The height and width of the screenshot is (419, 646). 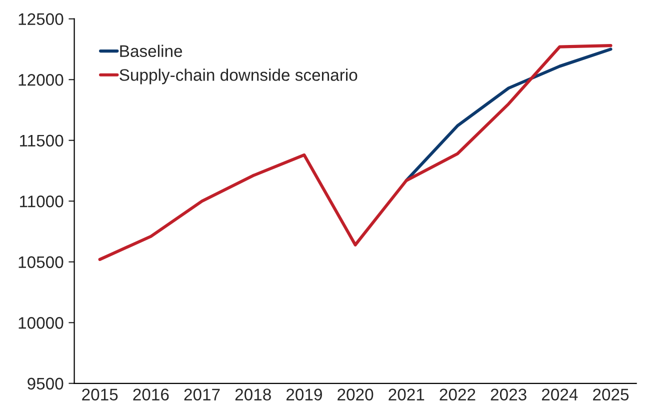 What do you see at coordinates (239, 76) in the screenshot?
I see `legend-label: Supply-chain downside scenario` at bounding box center [239, 76].